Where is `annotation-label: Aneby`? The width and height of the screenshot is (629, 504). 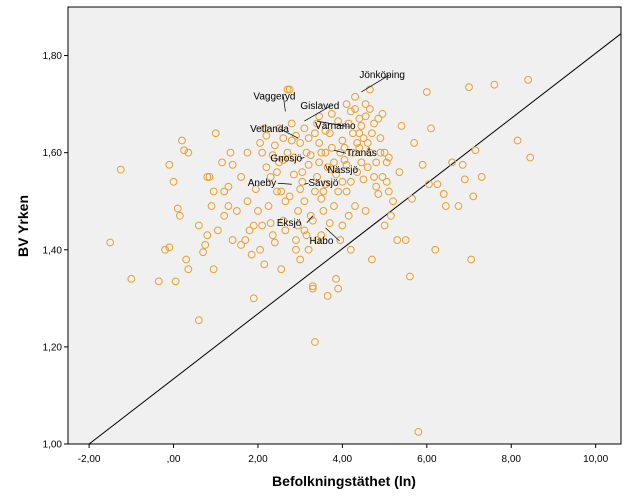
annotation-label: Aneby is located at coordinates (262, 183).